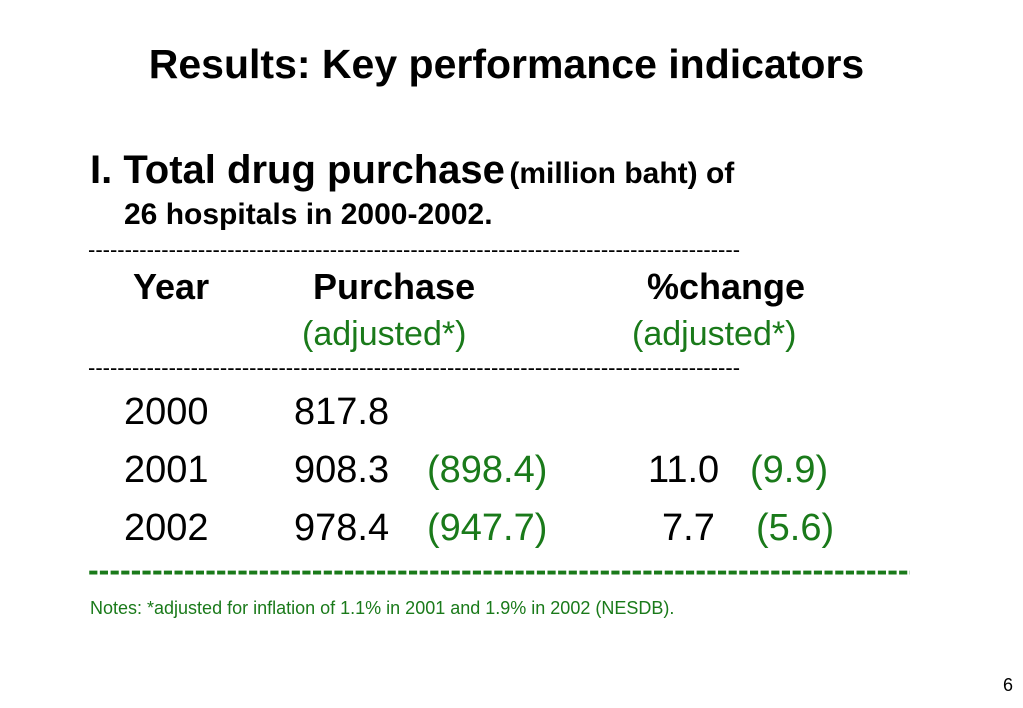  I want to click on section-heading: I. Total drug purchase (million baht) of, so click(412, 174).